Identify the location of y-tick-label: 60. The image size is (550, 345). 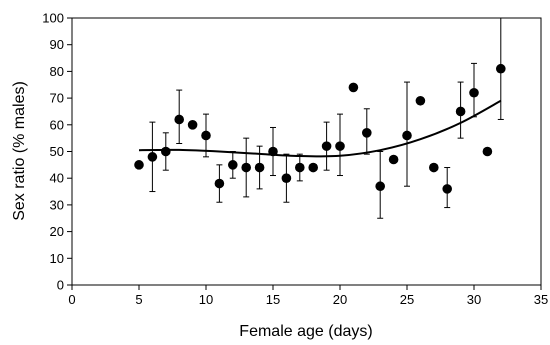
(57, 124).